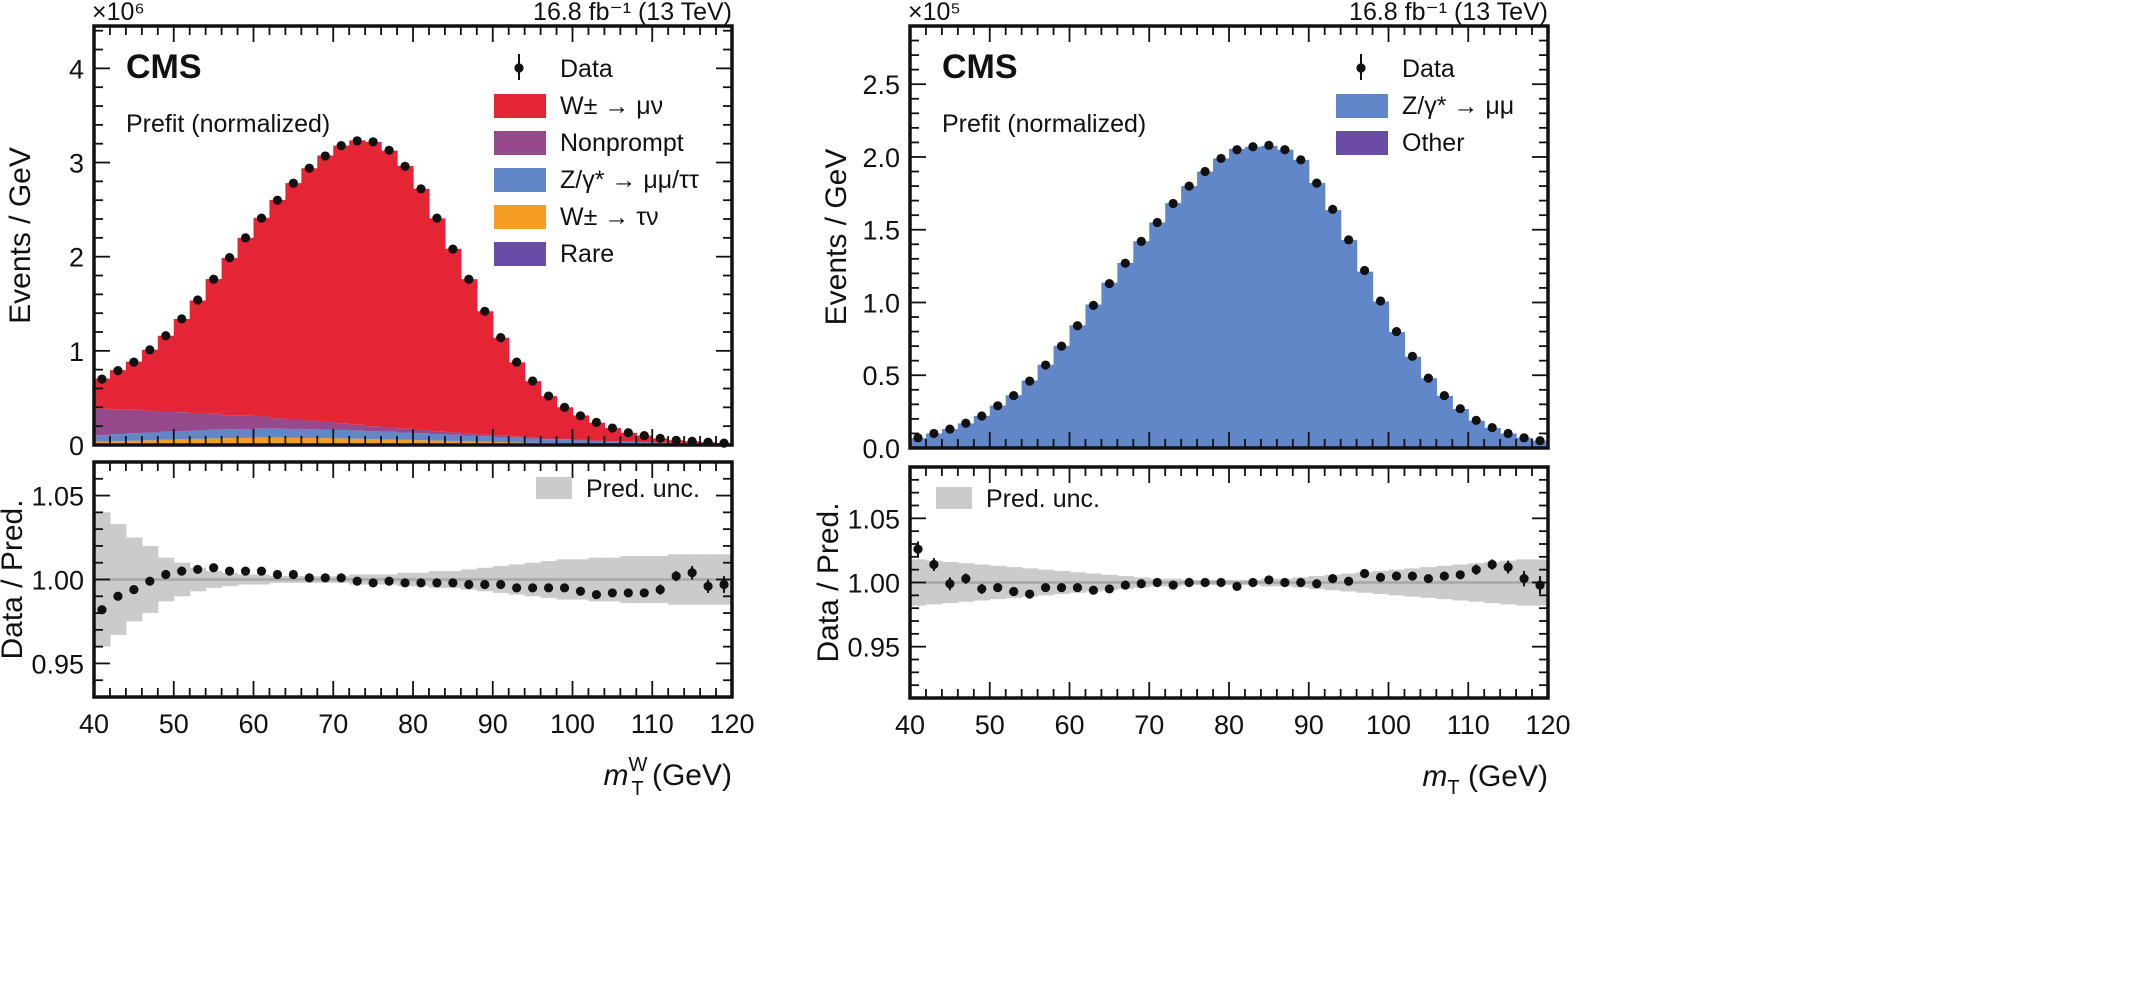 Image resolution: width=2146 pixels, height=1000 pixels. Describe the element at coordinates (586, 69) in the screenshot. I see `legend-label: Data` at that location.